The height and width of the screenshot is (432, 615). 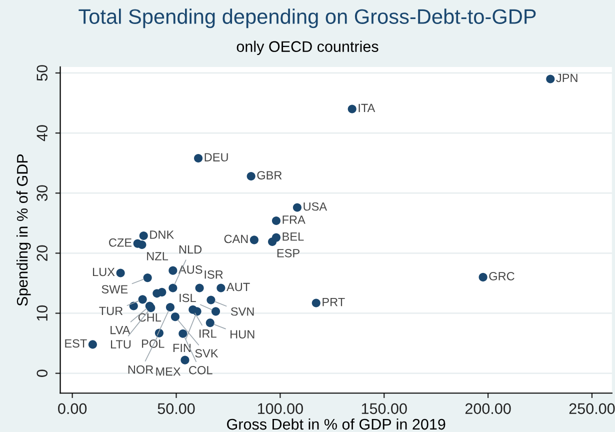 What do you see at coordinates (288, 253) in the screenshot?
I see `annotation: ESP` at bounding box center [288, 253].